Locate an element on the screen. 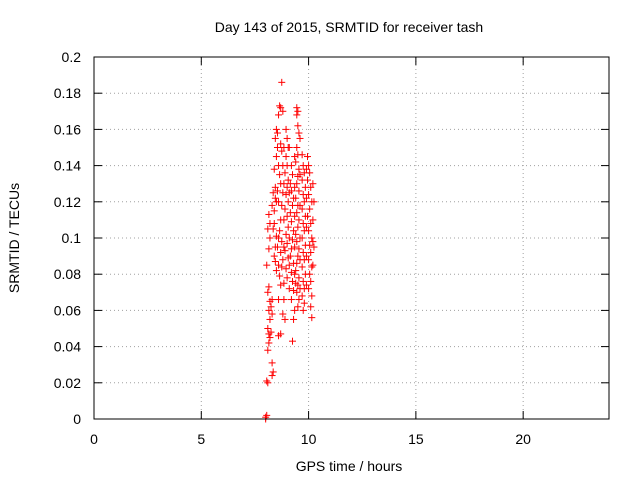 The height and width of the screenshot is (480, 640). x-tick-label: 15 is located at coordinates (416, 439).